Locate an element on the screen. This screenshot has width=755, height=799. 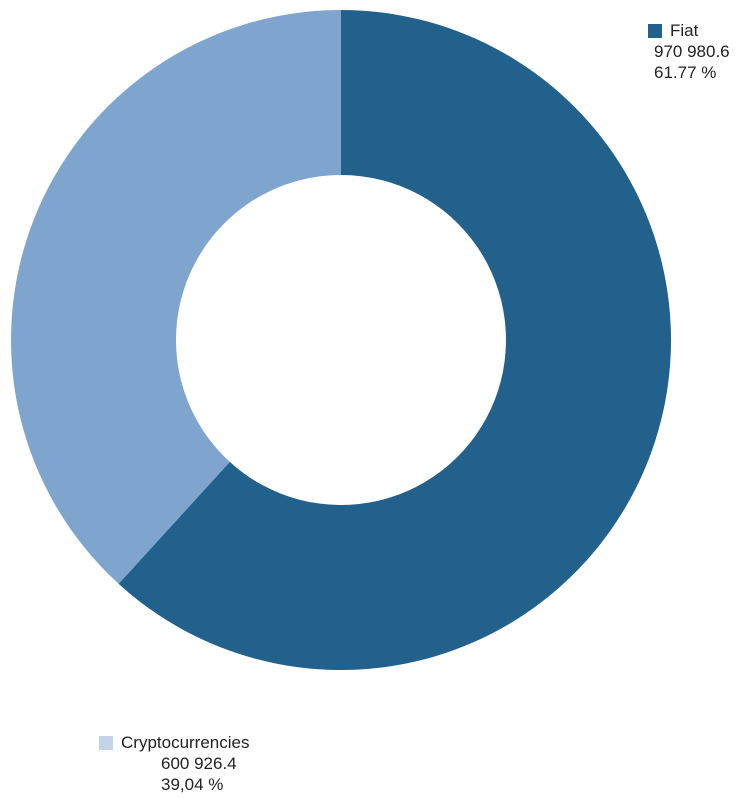
legend-swatch-fiat is located at coordinates (655, 30).